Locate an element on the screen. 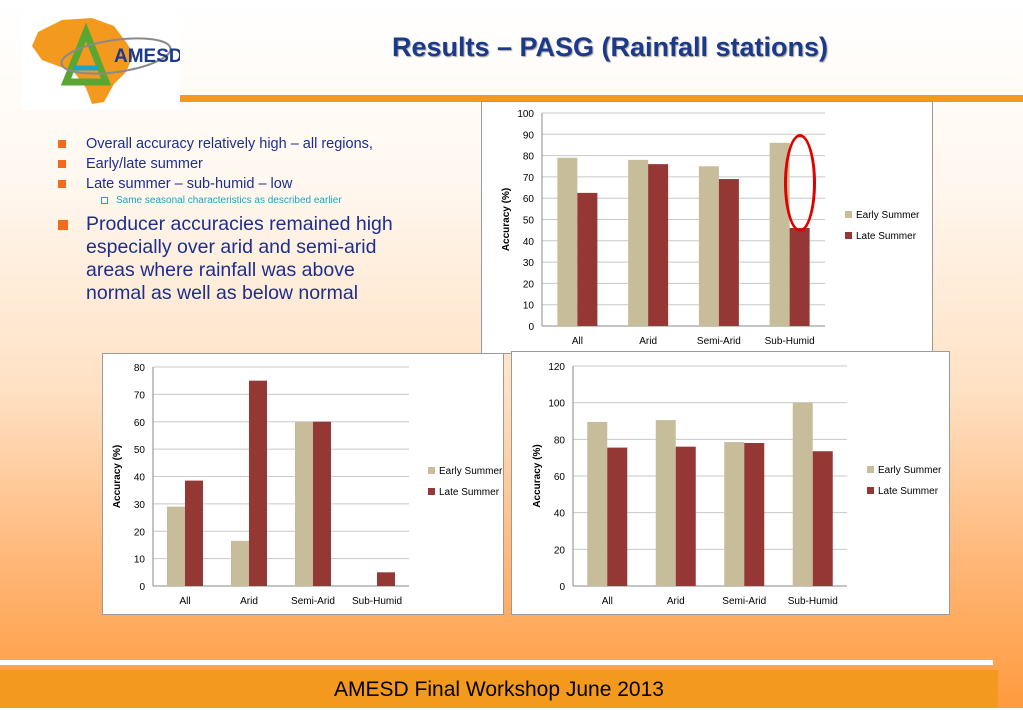 The width and height of the screenshot is (1023, 710). header-bar is located at coordinates (601, 98).